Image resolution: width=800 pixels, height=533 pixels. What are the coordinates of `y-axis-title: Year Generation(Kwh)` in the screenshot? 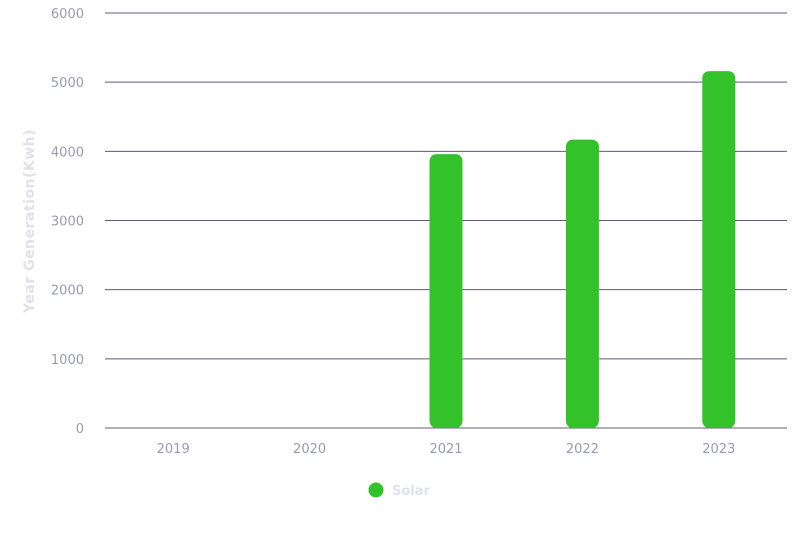 It's located at (30, 221).